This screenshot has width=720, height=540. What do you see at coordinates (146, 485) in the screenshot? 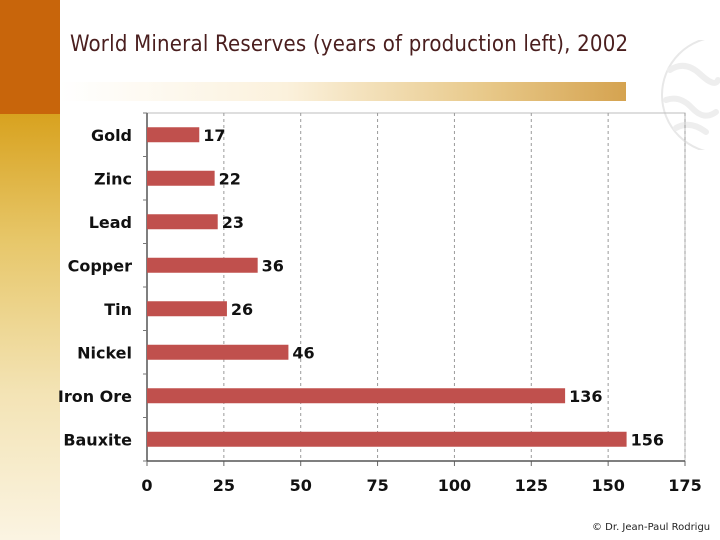
I see `x-tick-label: 0` at bounding box center [146, 485].